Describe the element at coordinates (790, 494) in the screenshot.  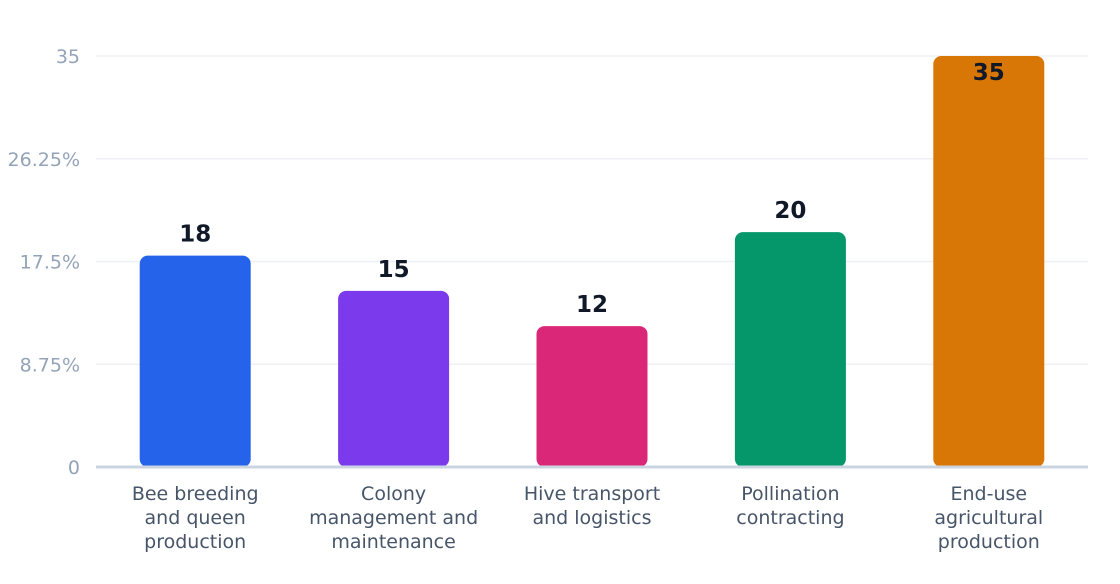
I see `x-category-label-line: Pollination` at that location.